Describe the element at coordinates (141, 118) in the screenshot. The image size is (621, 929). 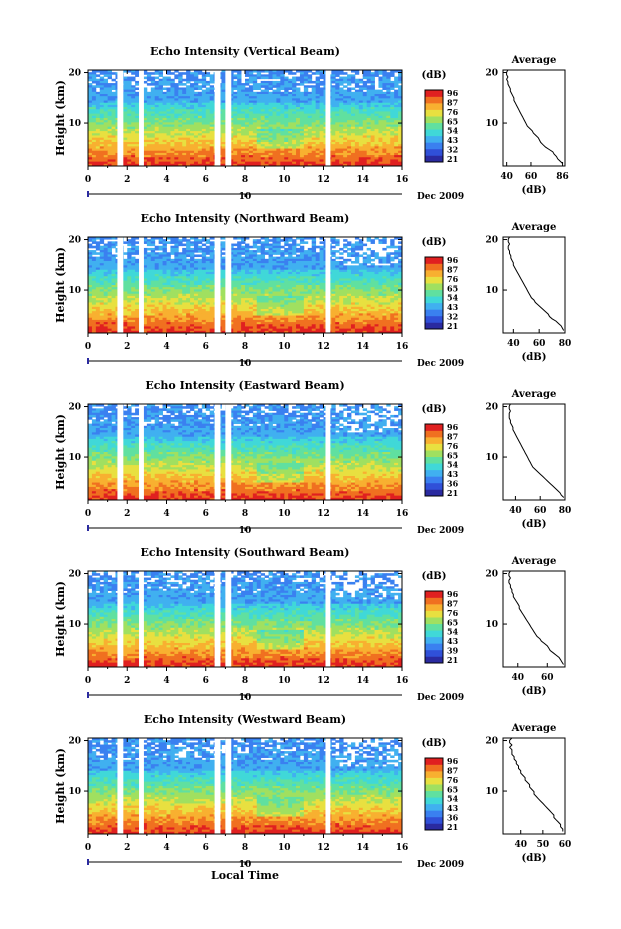
I see `data-gap` at that location.